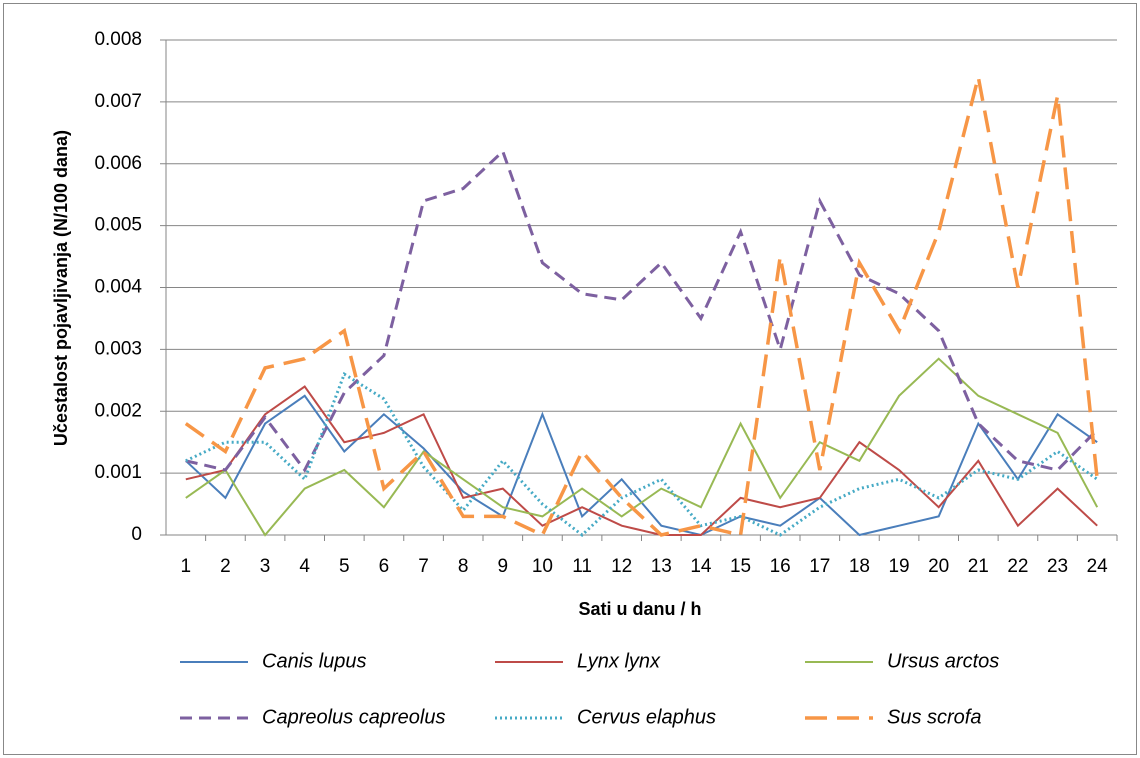  What do you see at coordinates (639, 609) in the screenshot?
I see `x-axis-label: Sati u danu / h` at bounding box center [639, 609].